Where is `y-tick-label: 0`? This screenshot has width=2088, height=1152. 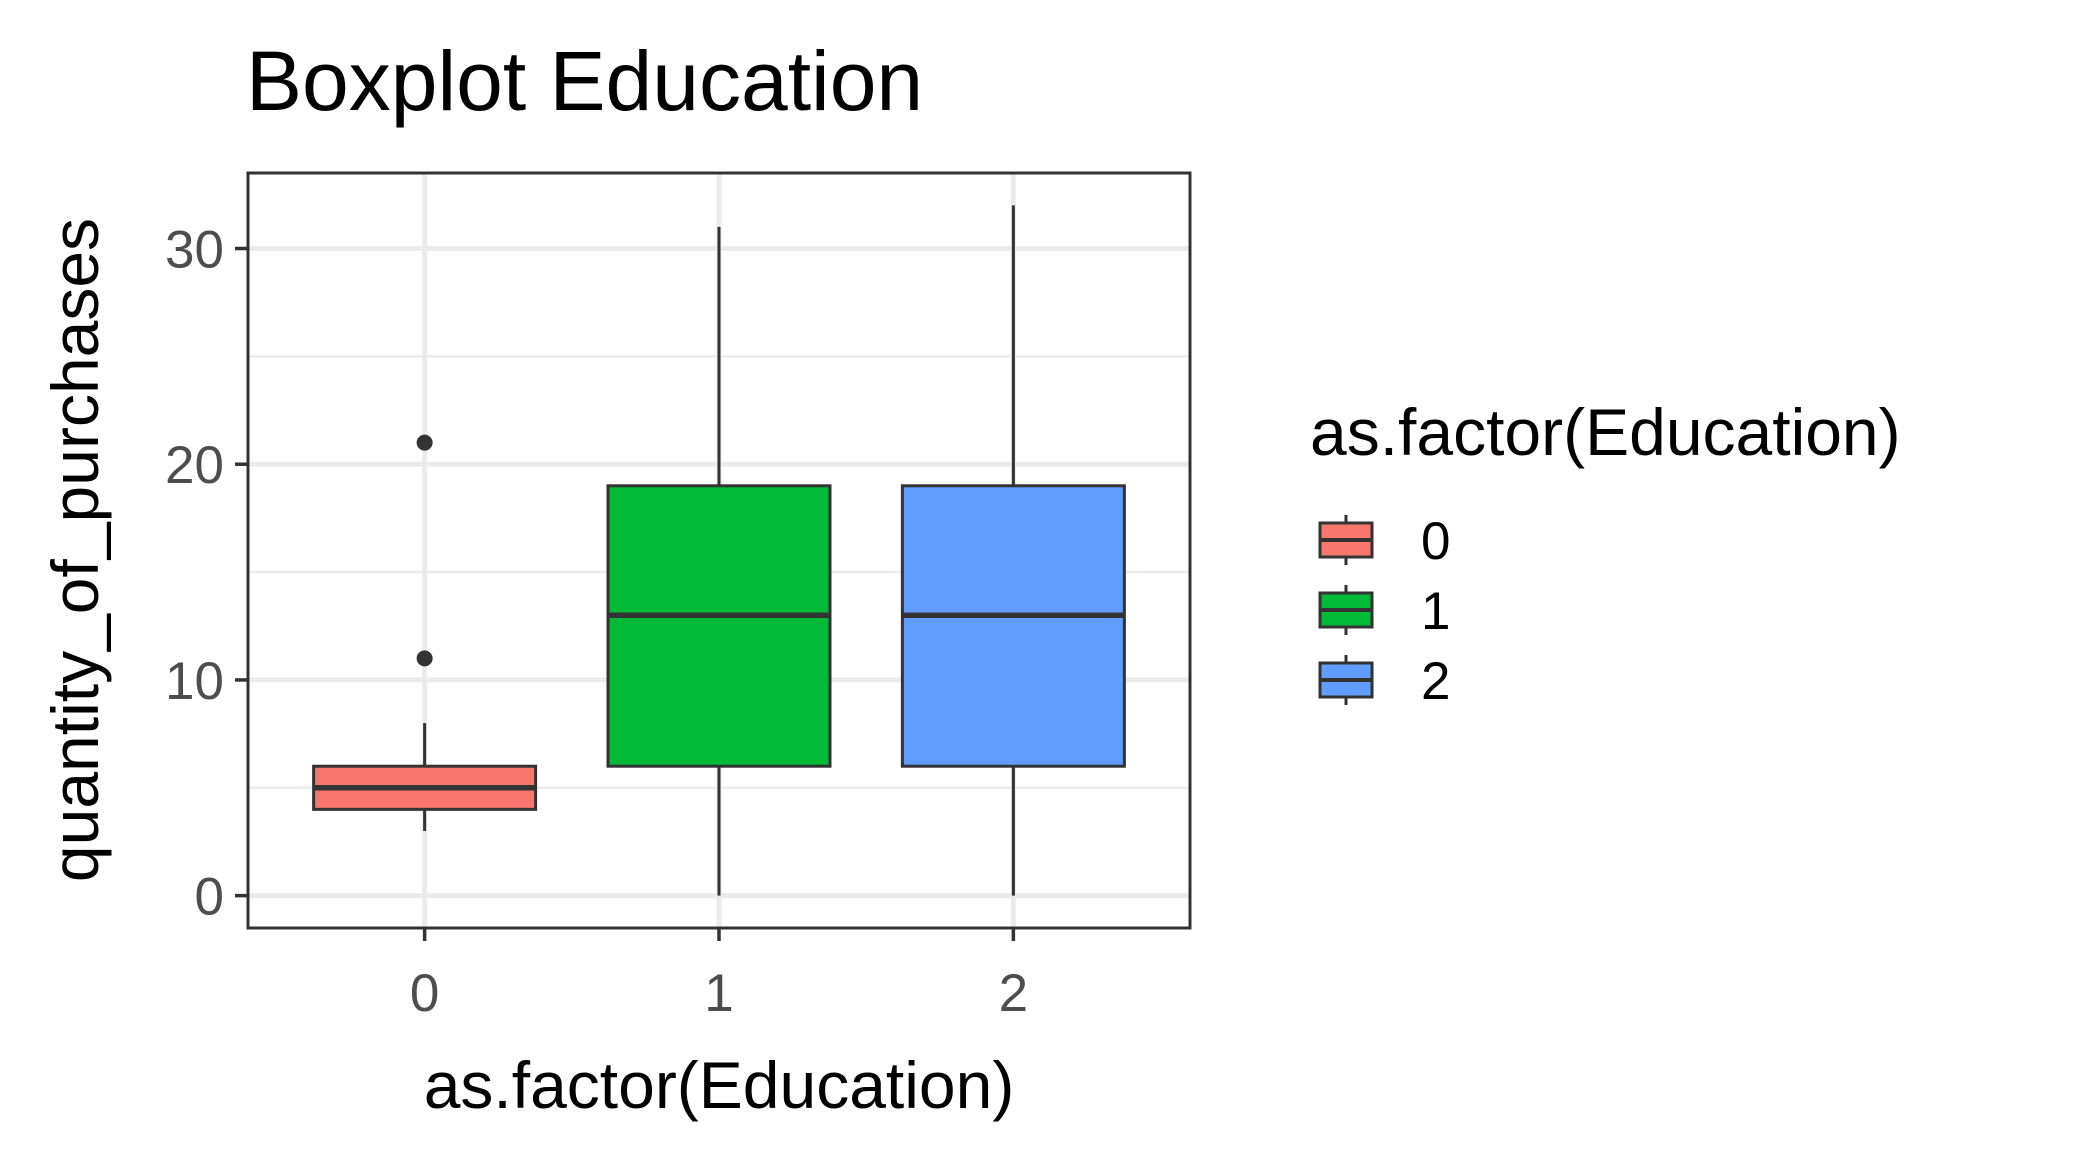
y-tick-label: 0 is located at coordinates (209, 897).